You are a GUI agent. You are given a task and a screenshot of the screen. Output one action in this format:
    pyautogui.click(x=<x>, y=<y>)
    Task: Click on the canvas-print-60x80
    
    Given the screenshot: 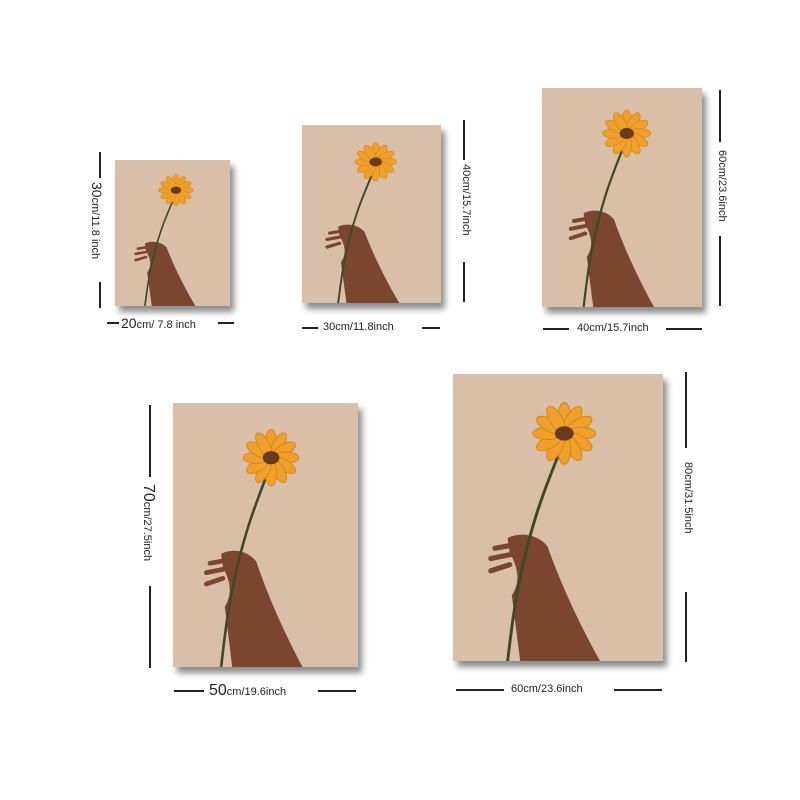 What is the action you would take?
    pyautogui.click(x=558, y=517)
    